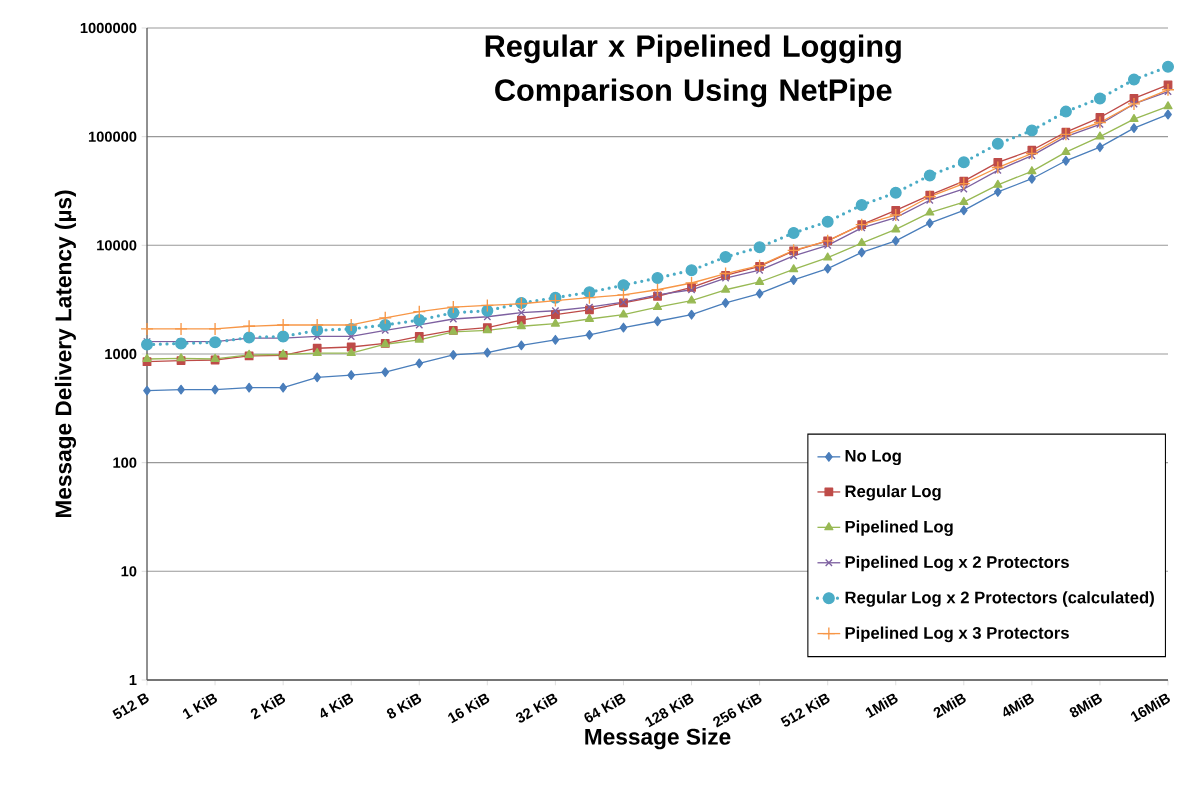  Describe the element at coordinates (200, 706) in the screenshot. I see `x-tick-label: 1 KiB` at that location.